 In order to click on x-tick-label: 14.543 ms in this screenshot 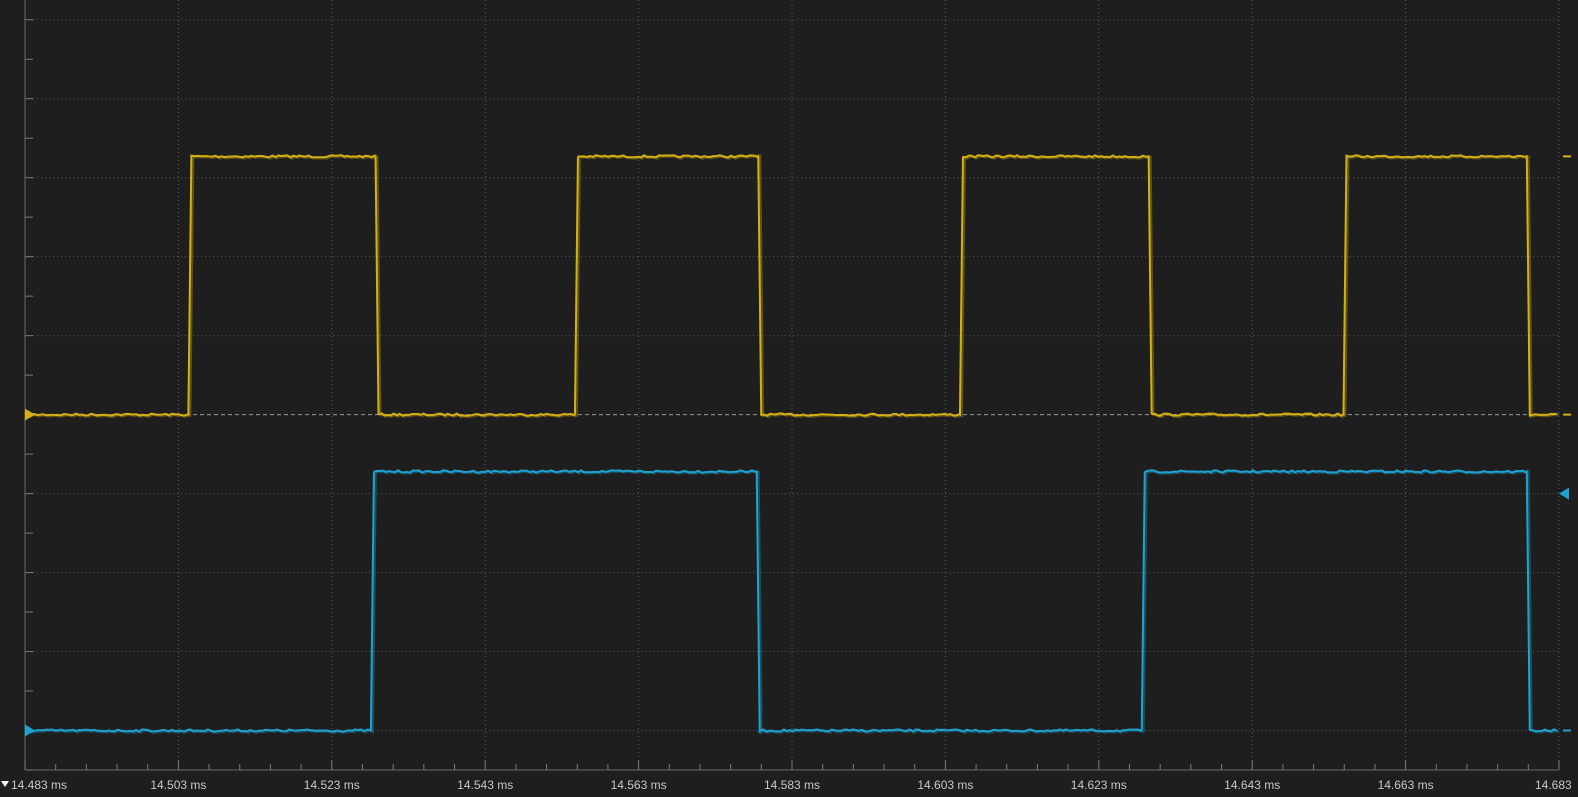, I will do `click(485, 785)`.